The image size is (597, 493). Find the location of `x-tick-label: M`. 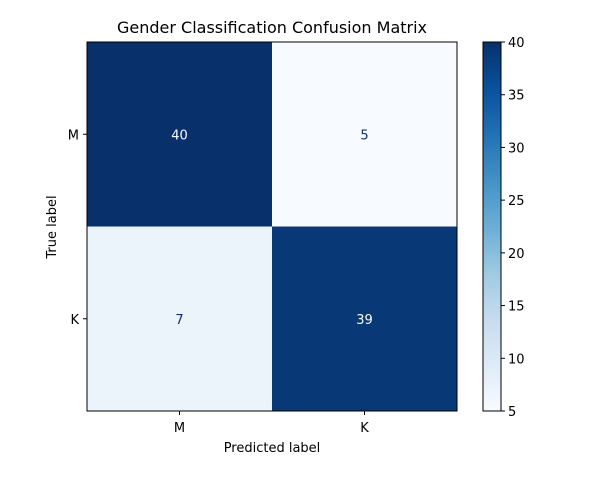

x-tick-label: M is located at coordinates (179, 428).